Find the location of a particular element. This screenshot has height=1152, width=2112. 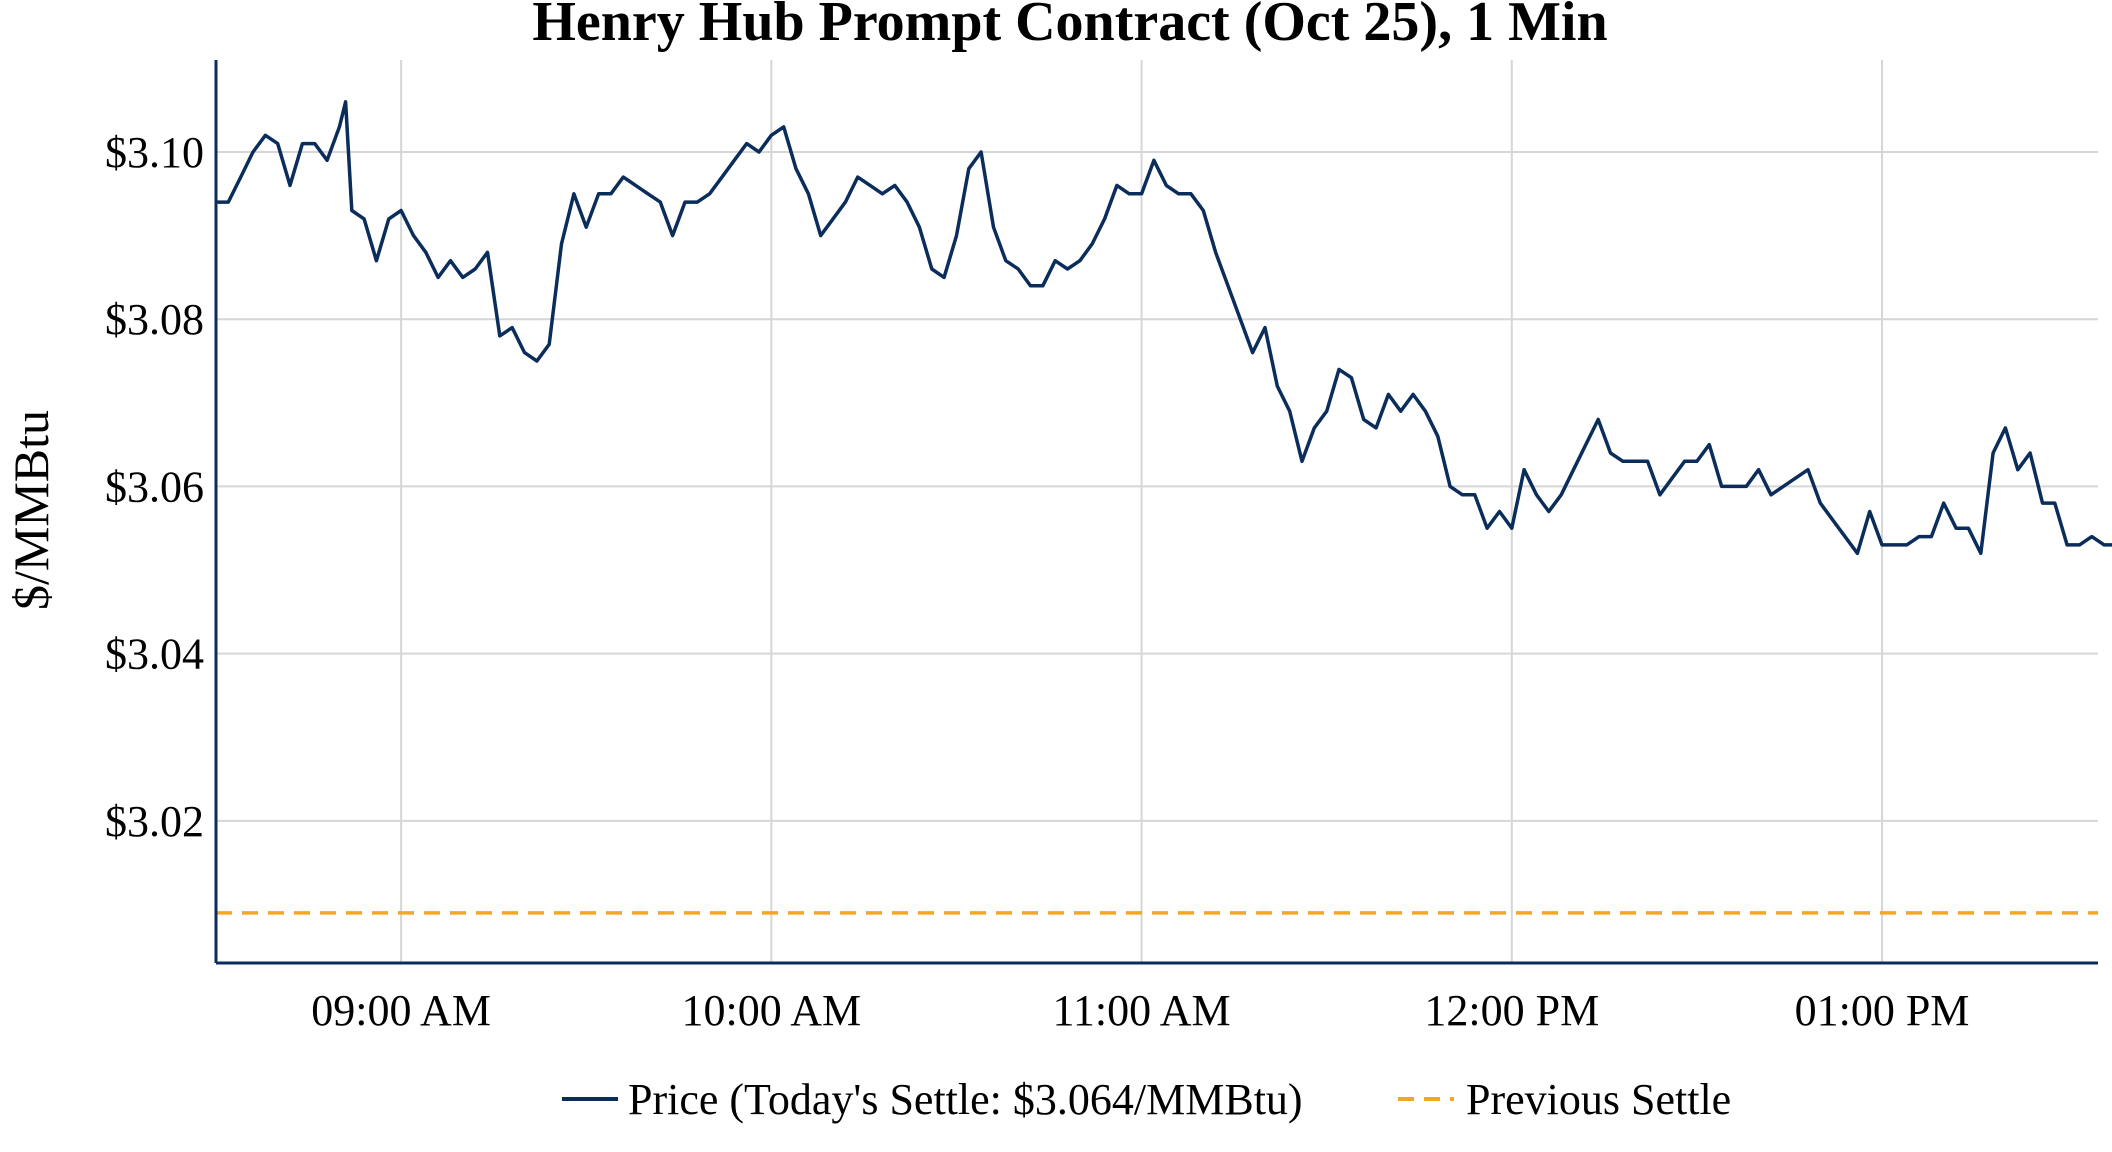

y-axis-label: $/MMBtu is located at coordinates (31, 510).